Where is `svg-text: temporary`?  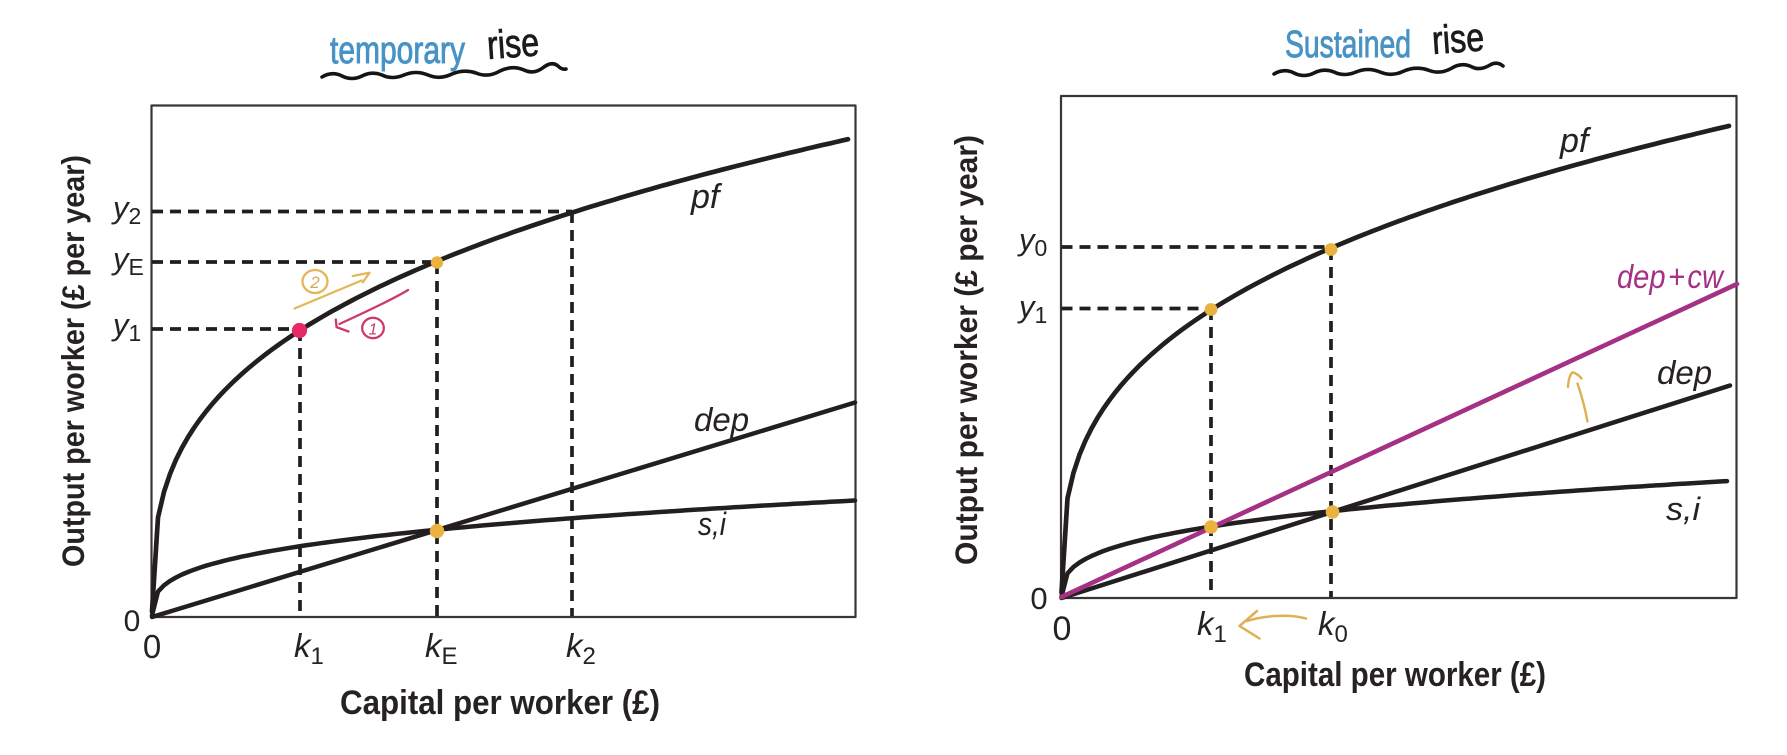 svg-text: temporary is located at coordinates (397, 51).